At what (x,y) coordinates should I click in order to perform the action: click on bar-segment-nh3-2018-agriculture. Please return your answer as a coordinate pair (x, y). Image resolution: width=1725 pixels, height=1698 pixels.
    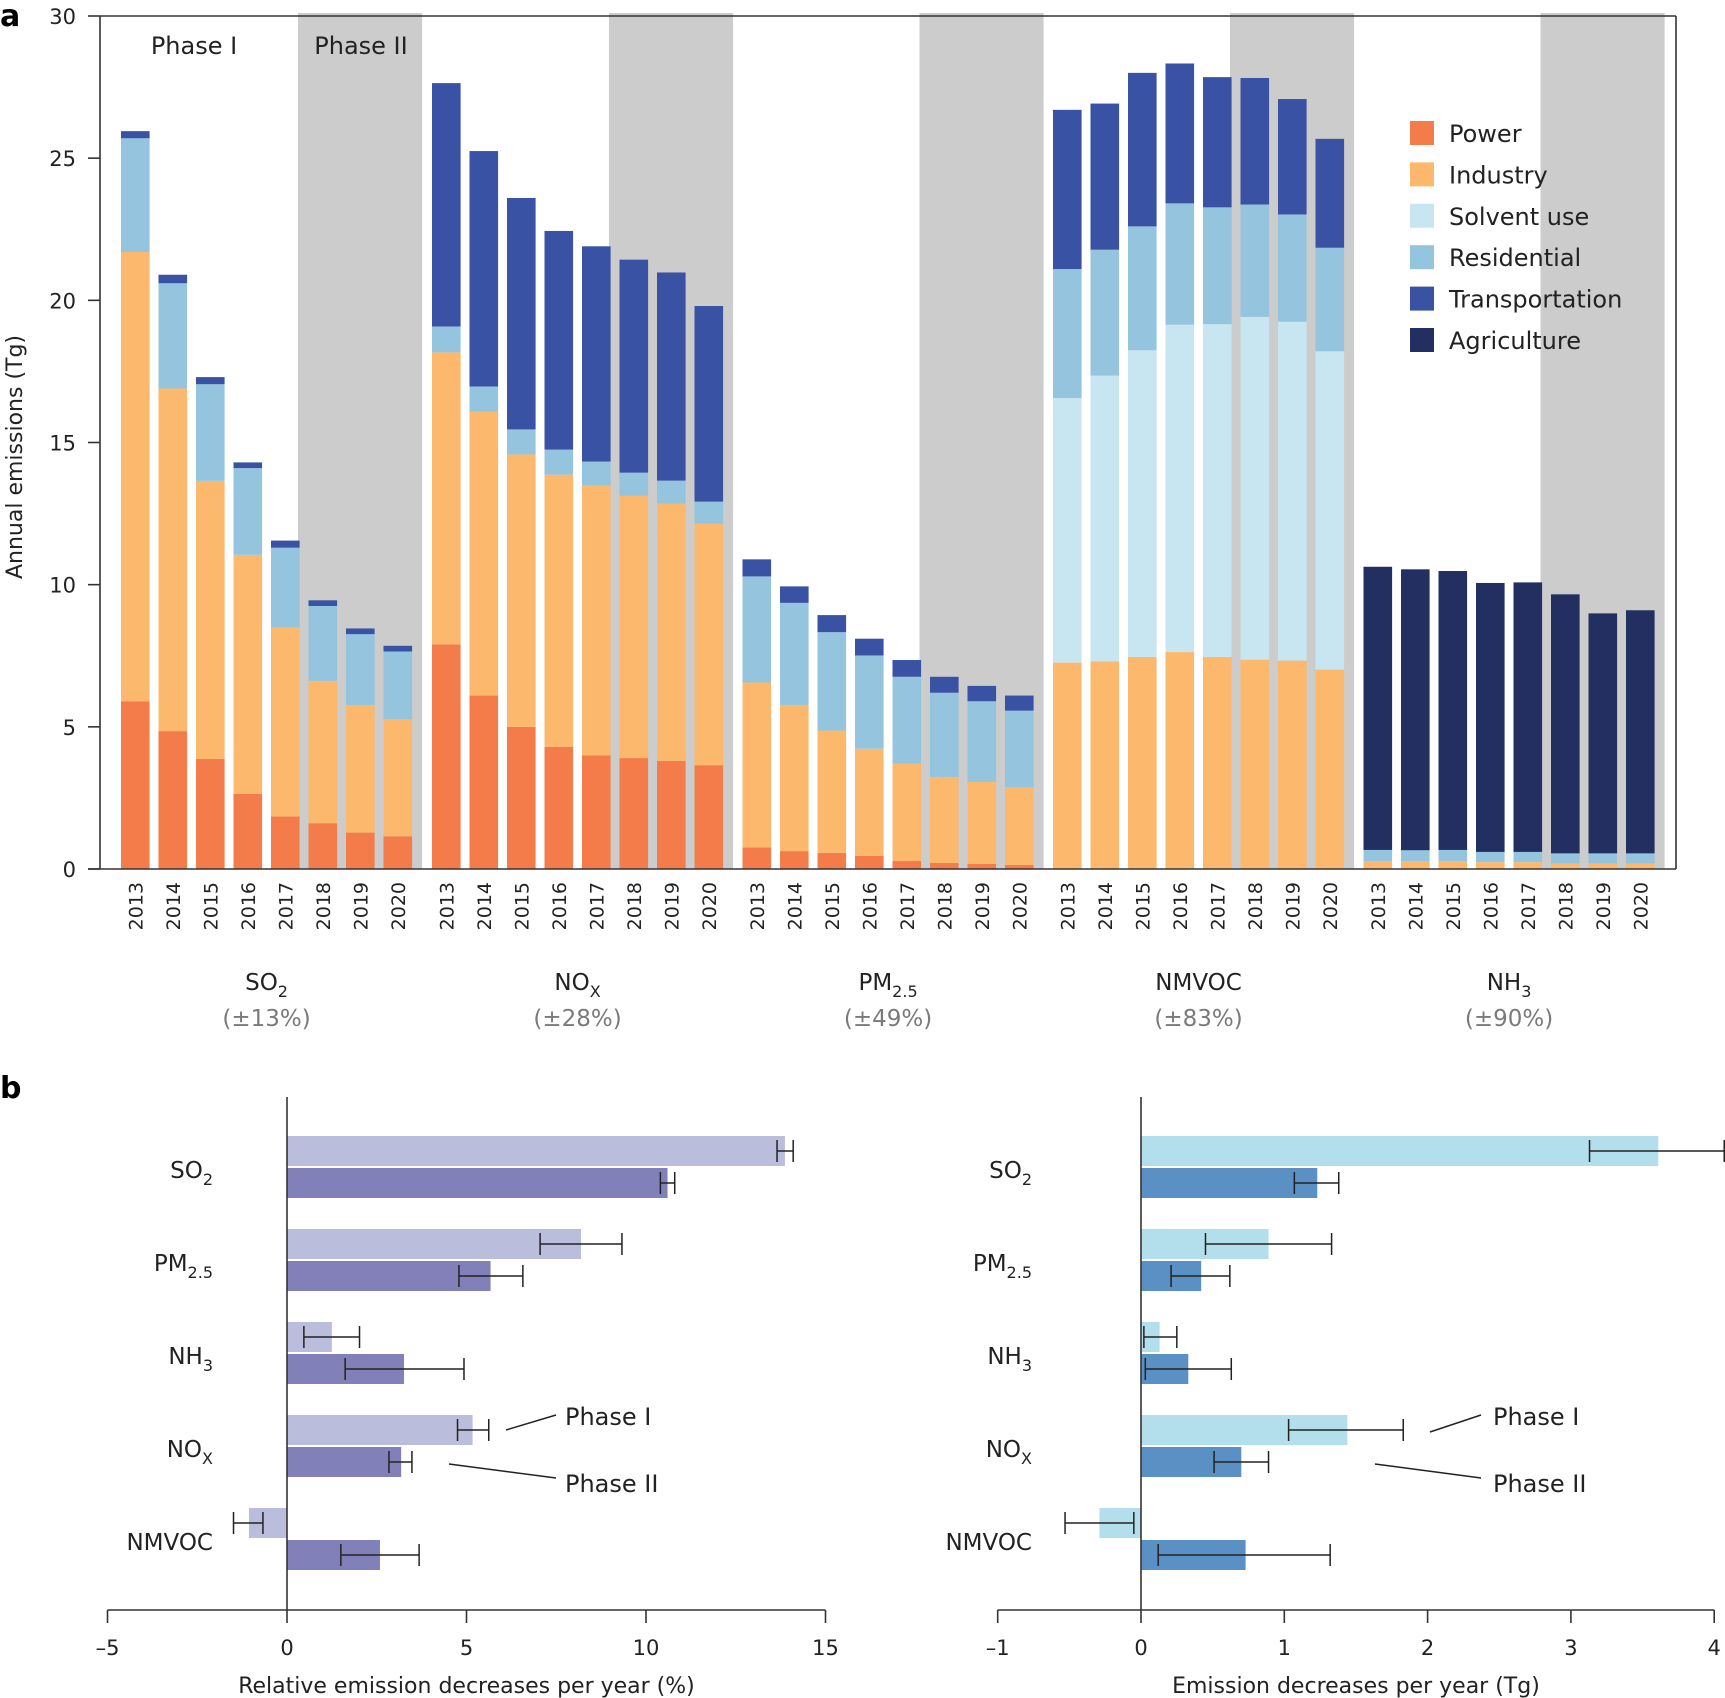
    Looking at the image, I should click on (1565, 724).